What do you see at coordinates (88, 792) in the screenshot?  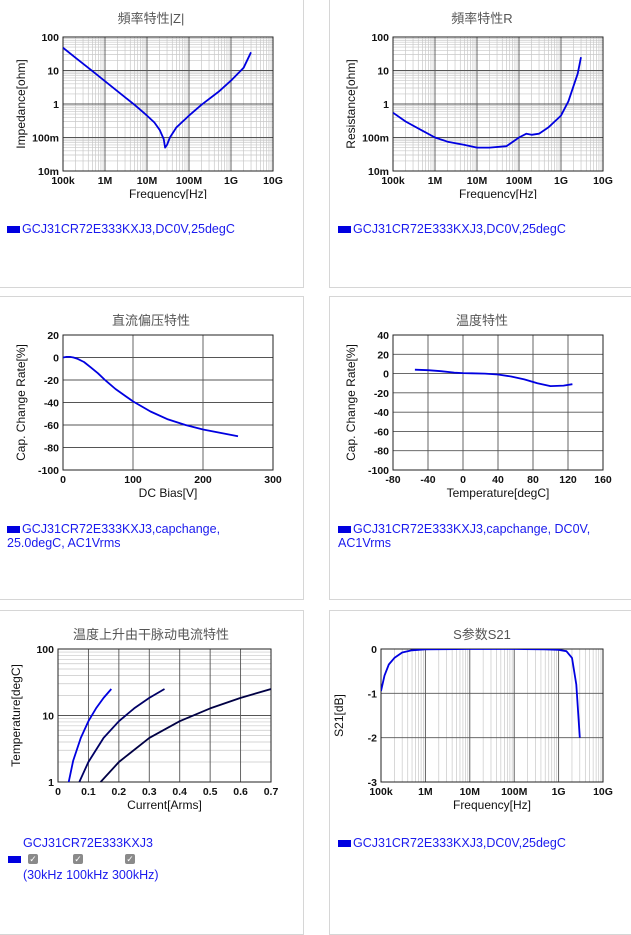 I see `x-tick-label: 0.1` at bounding box center [88, 792].